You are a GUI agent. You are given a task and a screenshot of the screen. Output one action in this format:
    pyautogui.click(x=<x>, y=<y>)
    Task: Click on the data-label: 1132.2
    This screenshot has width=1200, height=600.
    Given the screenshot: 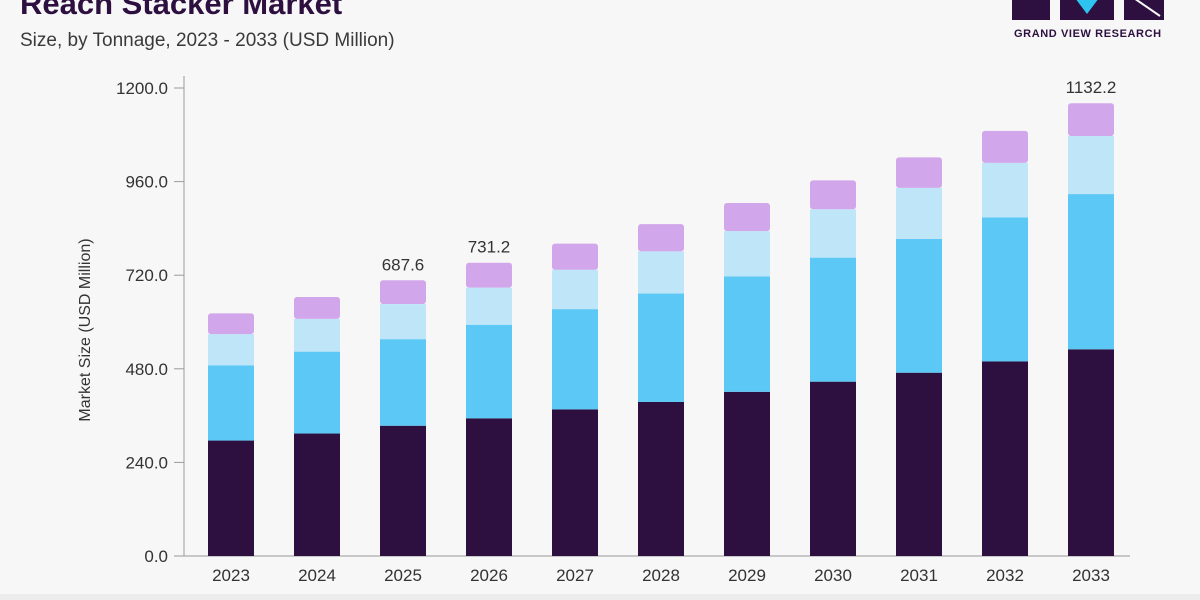 What is the action you would take?
    pyautogui.click(x=1091, y=87)
    